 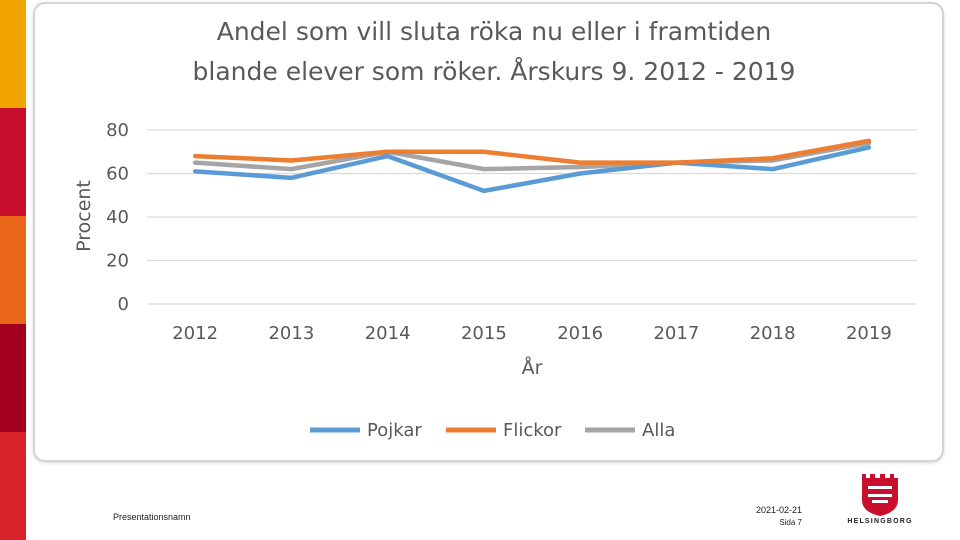 What do you see at coordinates (676, 333) in the screenshot?
I see `x-tick-label: 2017` at bounding box center [676, 333].